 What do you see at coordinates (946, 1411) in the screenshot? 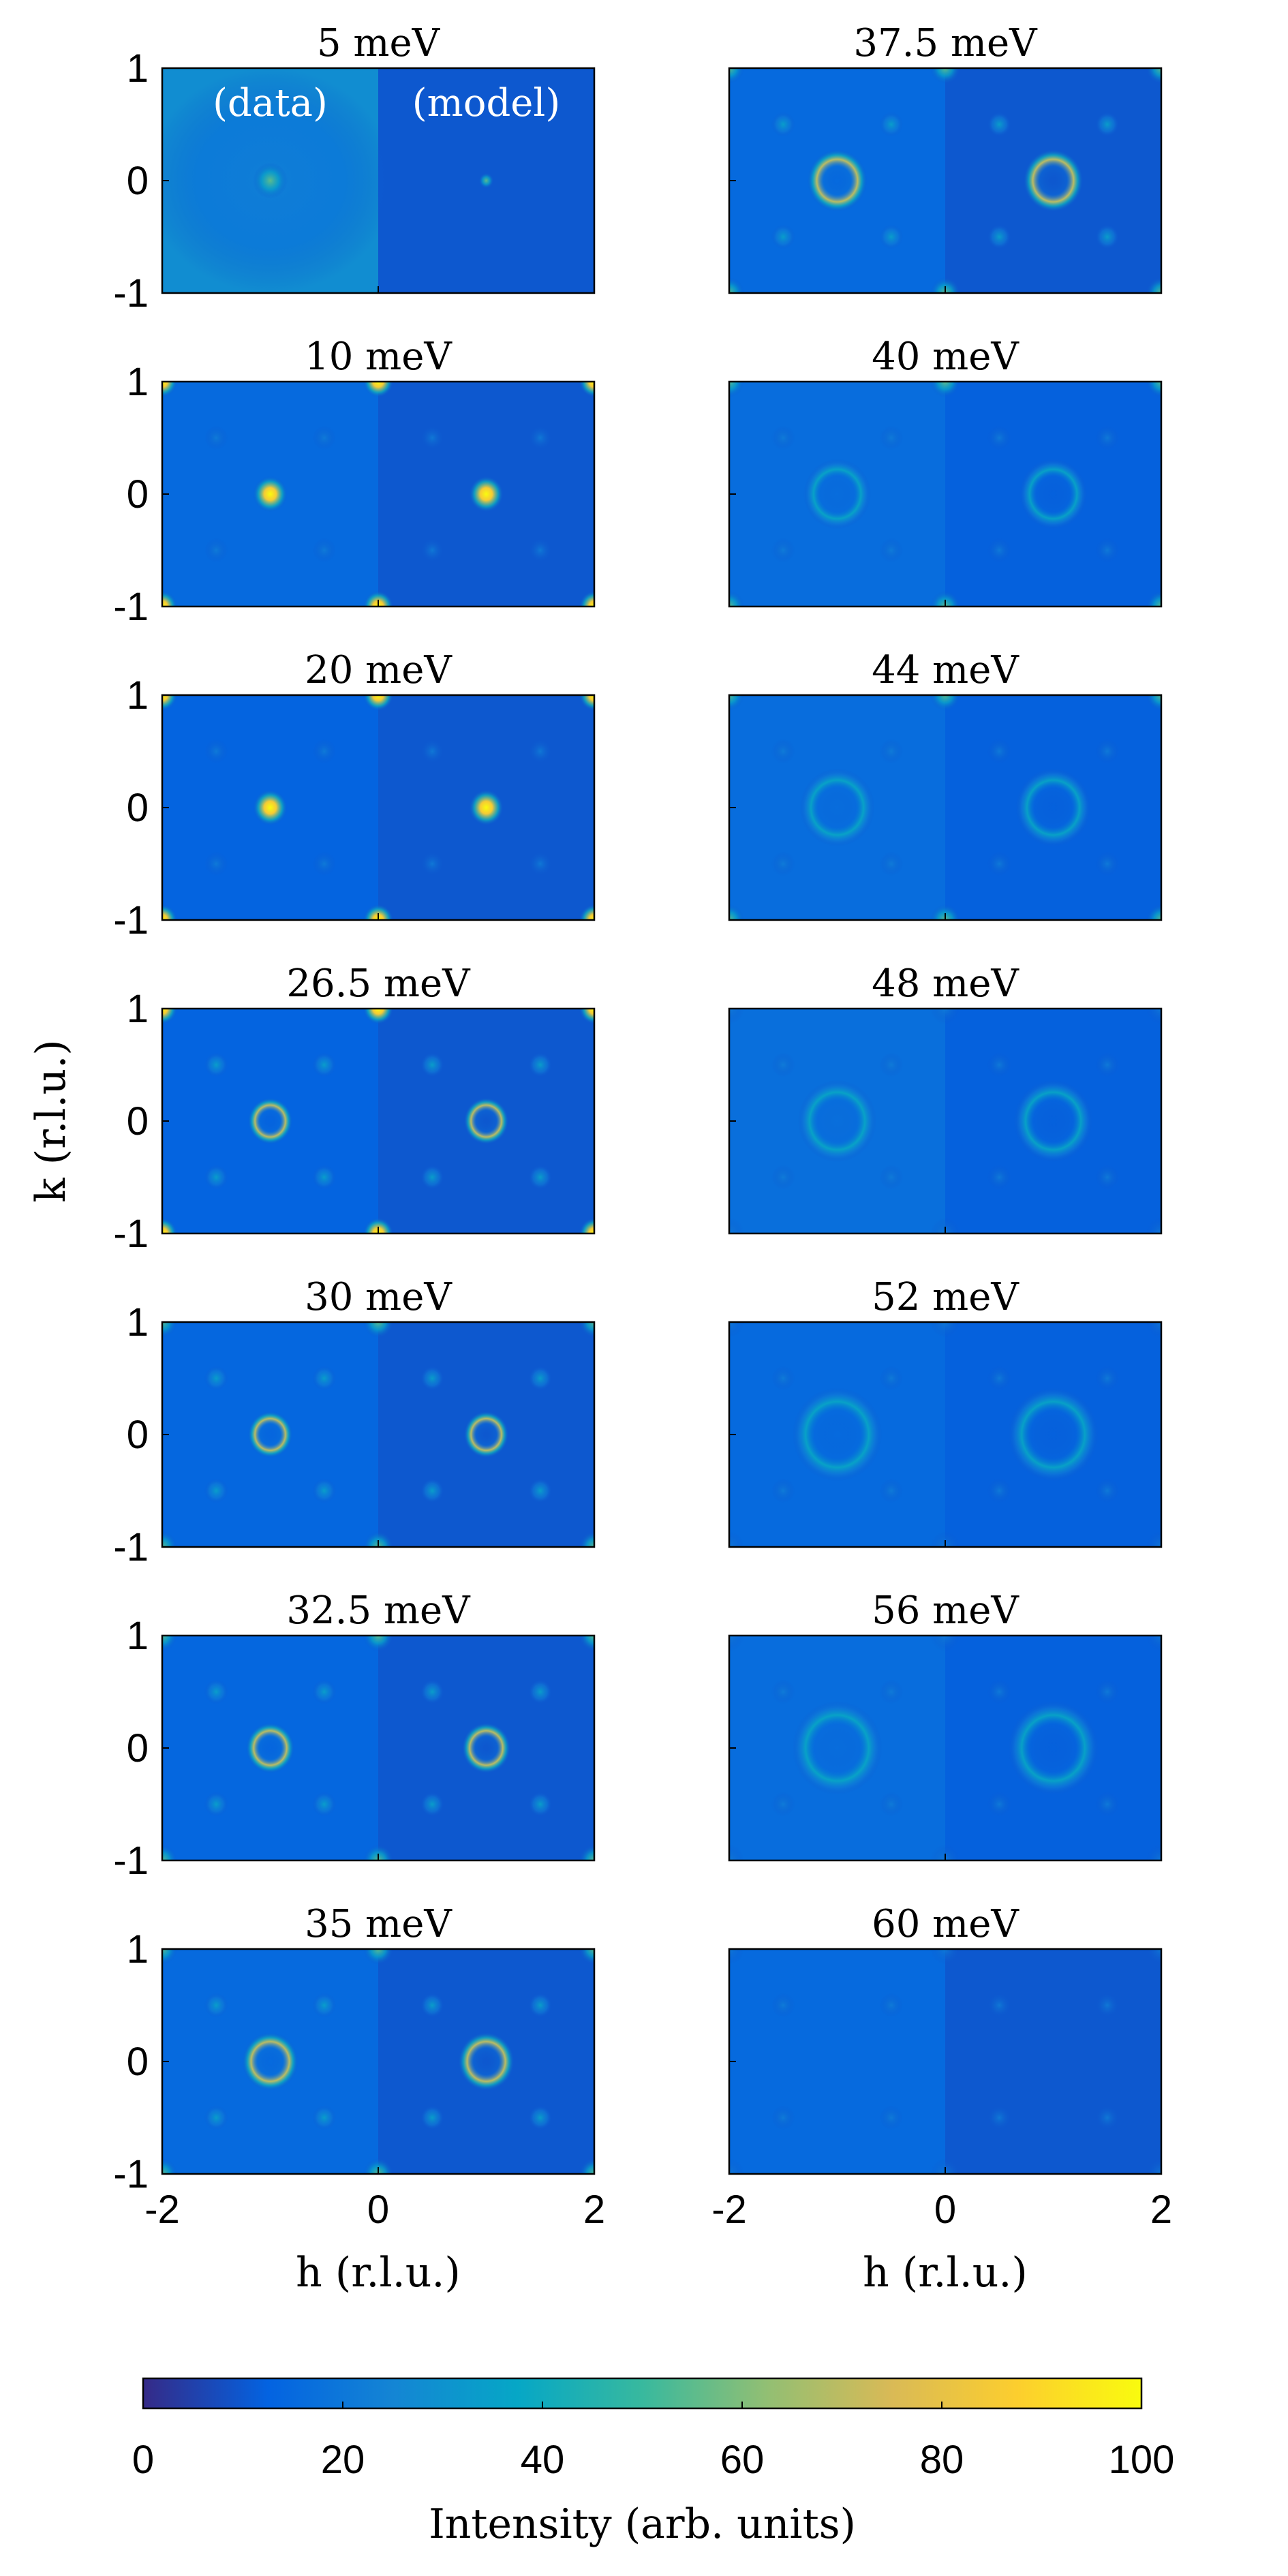
I see `panel-52-meV: 52 meV` at bounding box center [946, 1411].